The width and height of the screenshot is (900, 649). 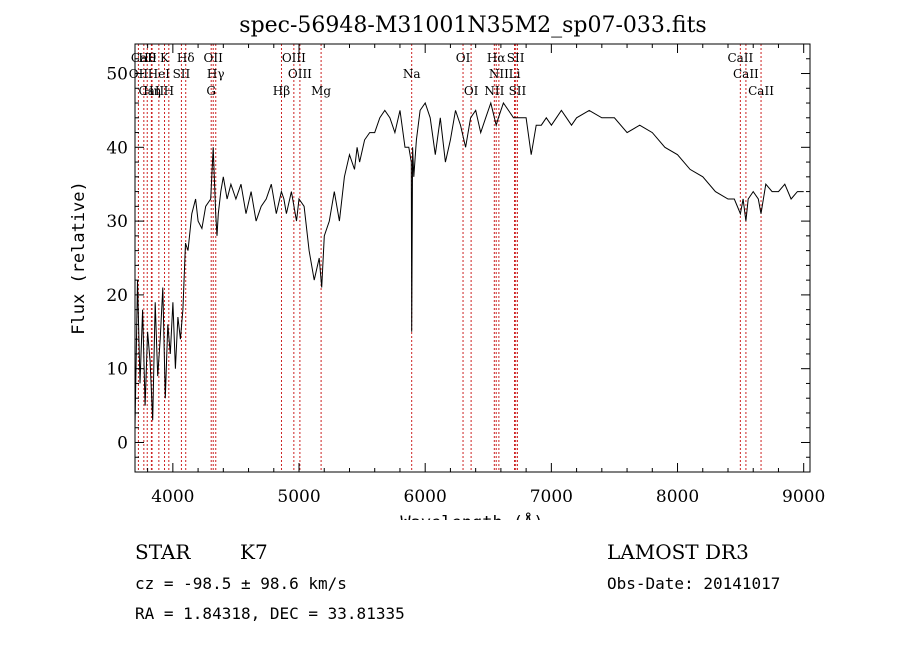 I want to click on redshift-readout: cz = -98.5 ± 98.6 km/s, so click(x=241, y=583).